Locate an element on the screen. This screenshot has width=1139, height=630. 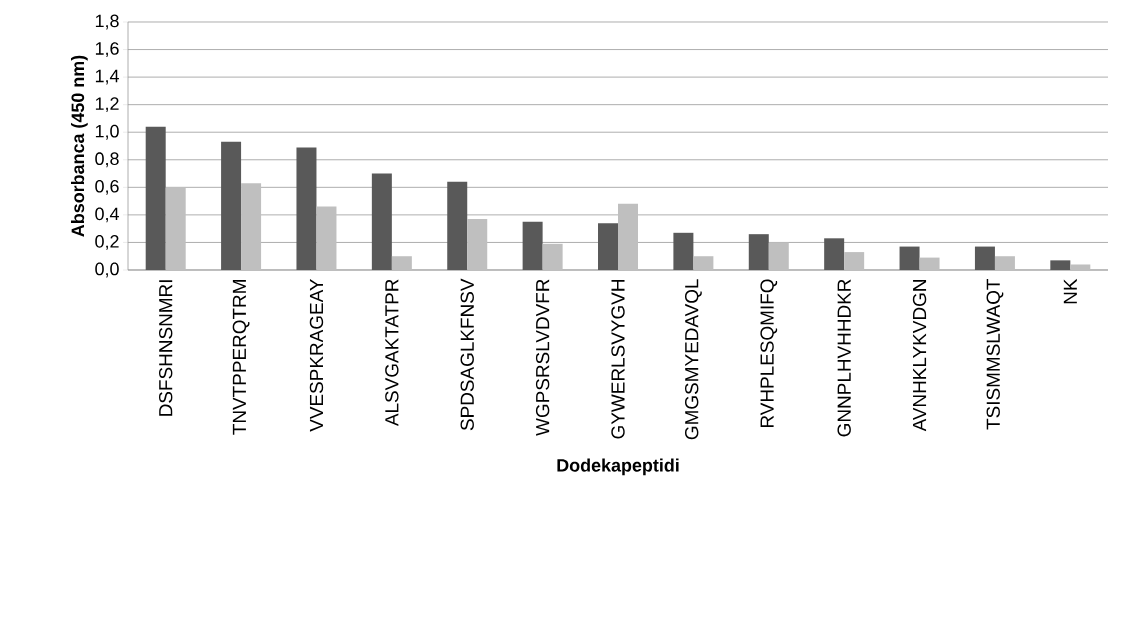
y-tick-label: 1,0 is located at coordinates (107, 132).